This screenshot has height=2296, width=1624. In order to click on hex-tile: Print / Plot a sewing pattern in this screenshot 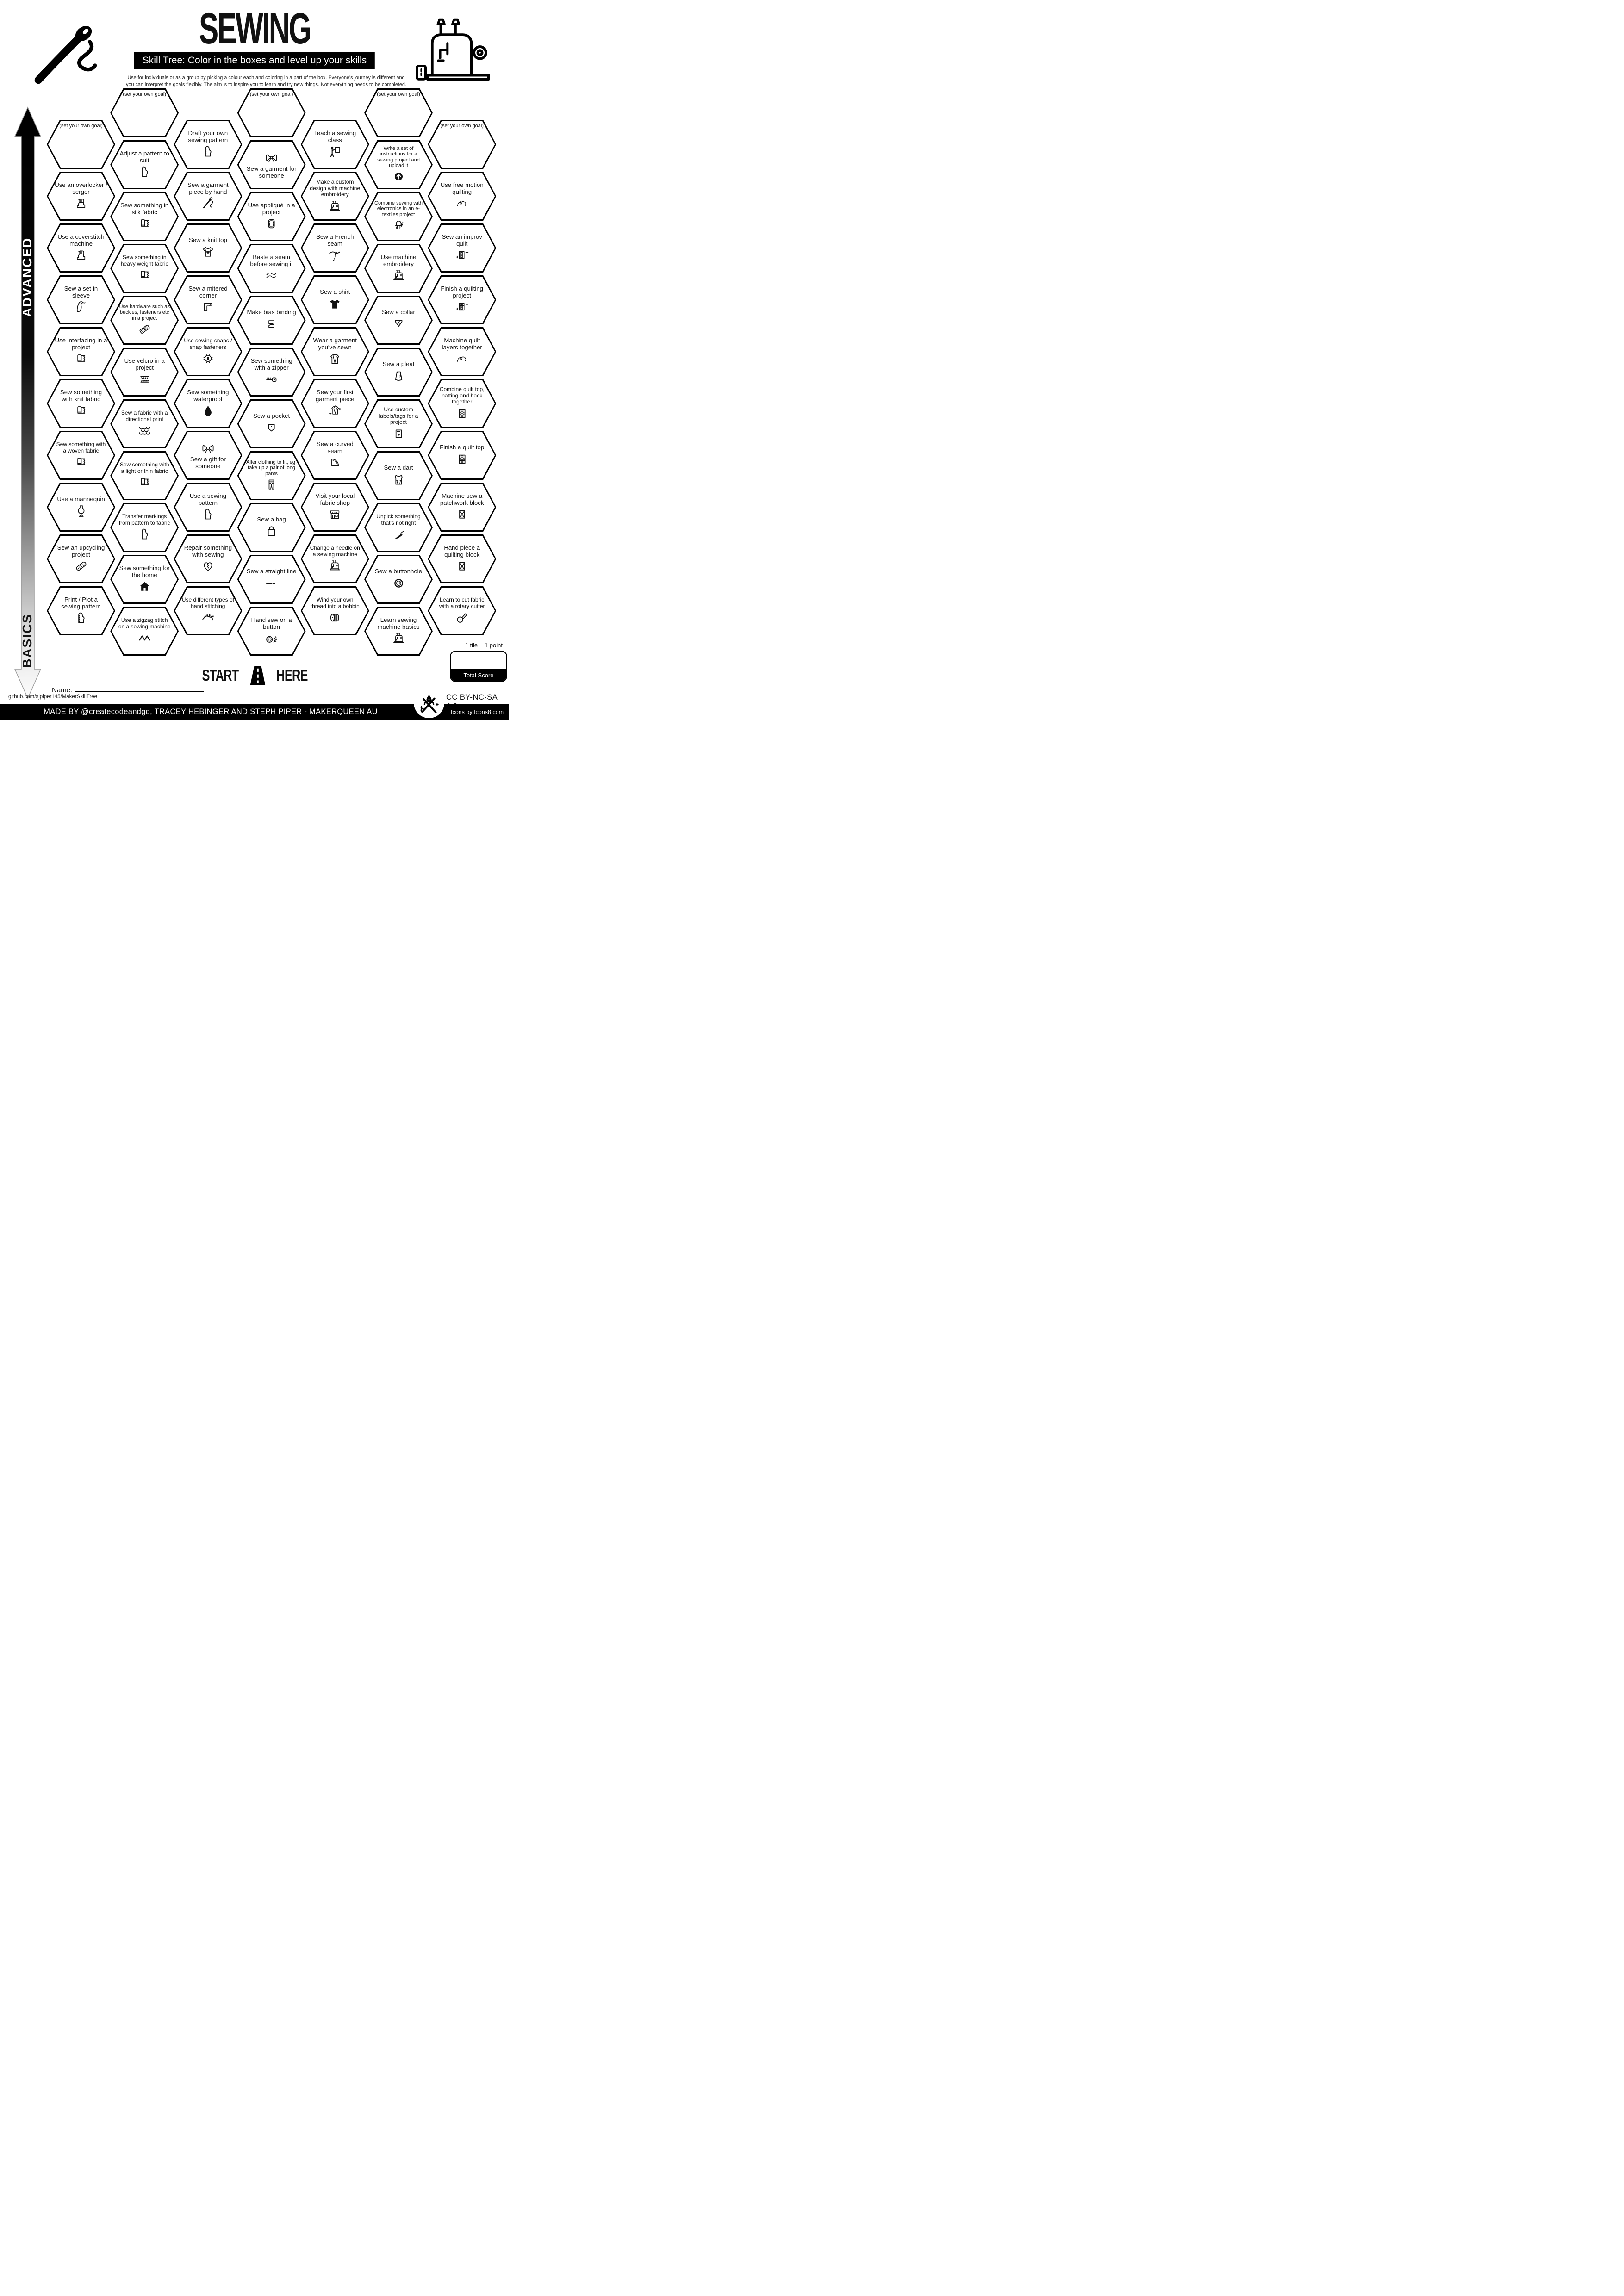, I will do `click(81, 610)`.